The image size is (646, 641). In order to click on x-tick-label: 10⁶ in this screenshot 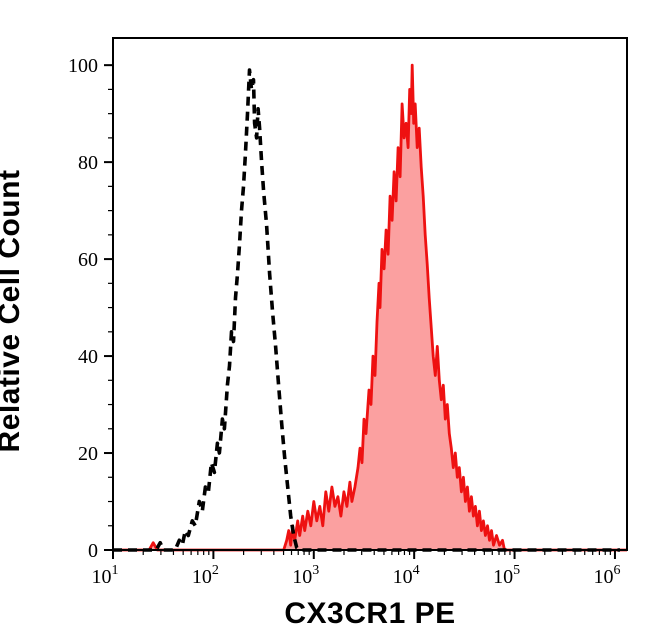, I will do `click(606, 575)`.